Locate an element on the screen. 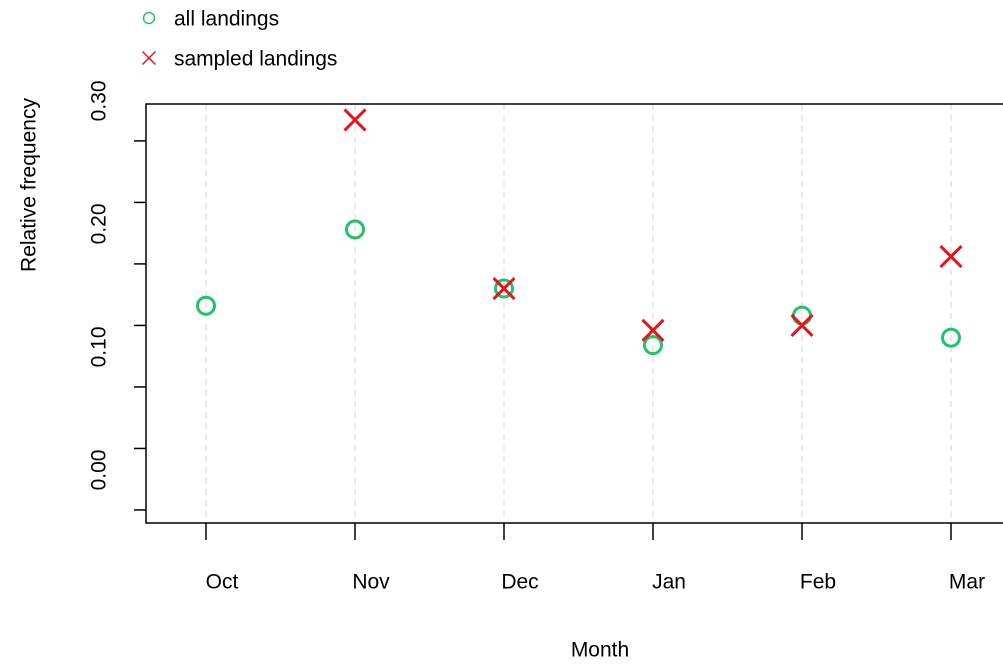  x-tick-label: Nov is located at coordinates (371, 582).